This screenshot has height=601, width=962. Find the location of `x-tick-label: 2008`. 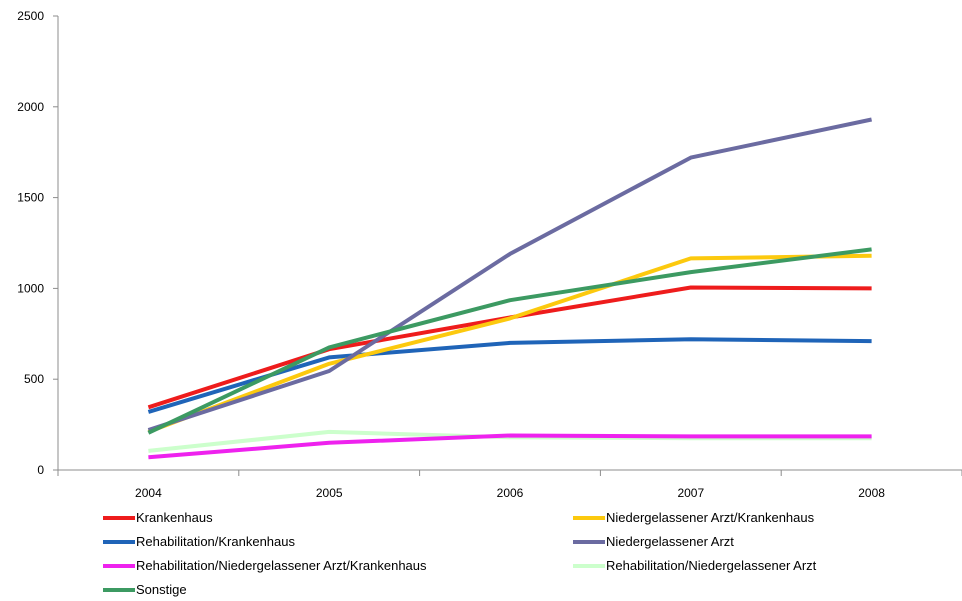

x-tick-label: 2008 is located at coordinates (871, 493).